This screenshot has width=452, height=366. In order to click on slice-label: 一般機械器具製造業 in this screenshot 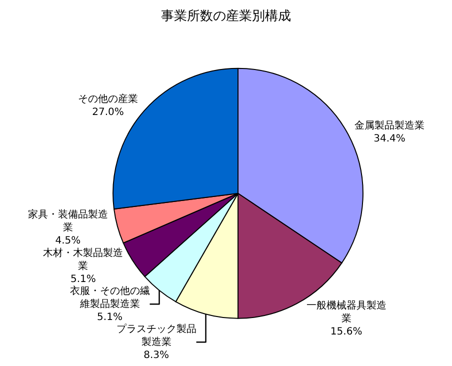, I will do `click(346, 311)`.